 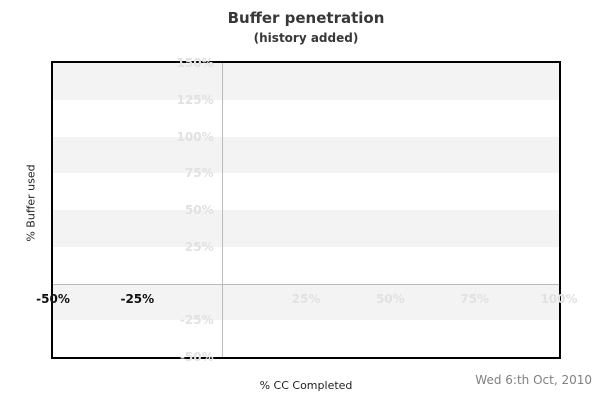 What do you see at coordinates (199, 173) in the screenshot?
I see `y-tick-label: 75%` at bounding box center [199, 173].